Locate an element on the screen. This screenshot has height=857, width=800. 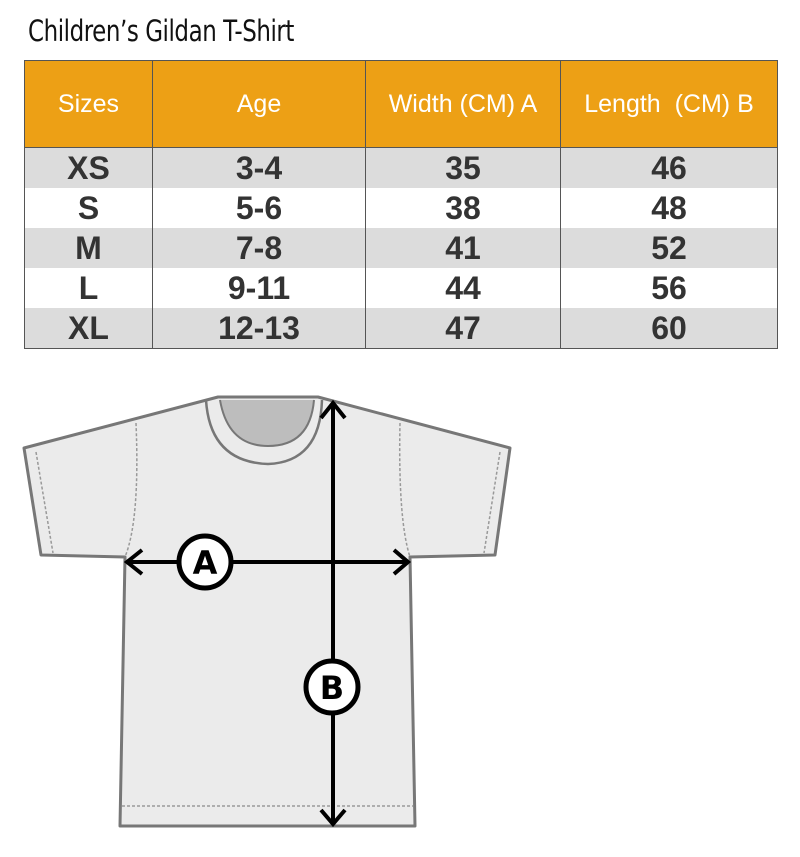
cell-width: 44 is located at coordinates (463, 288).